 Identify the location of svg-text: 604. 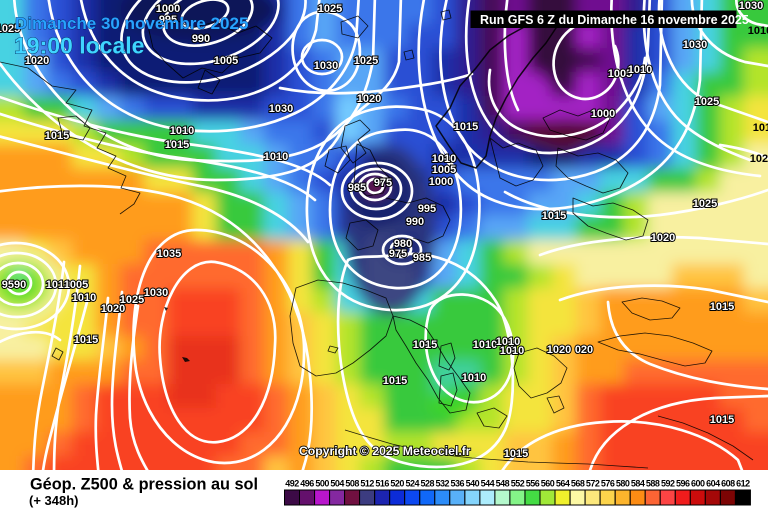
(713, 484).